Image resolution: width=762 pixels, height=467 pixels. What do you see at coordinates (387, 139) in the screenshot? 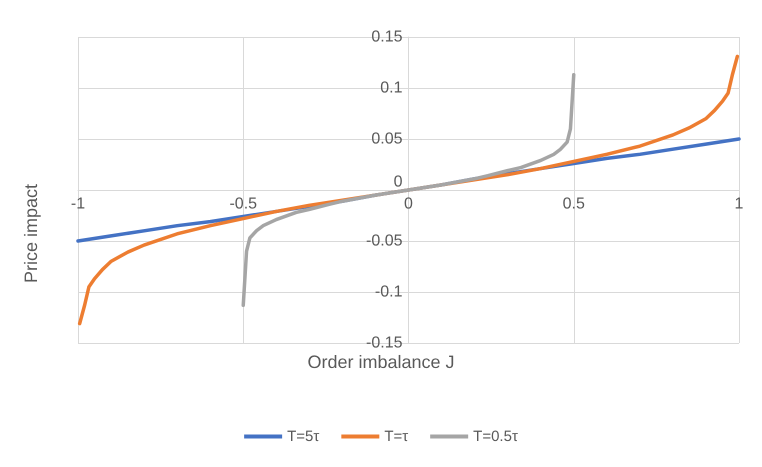
I see `y-tick-label: 0.05` at bounding box center [387, 139].